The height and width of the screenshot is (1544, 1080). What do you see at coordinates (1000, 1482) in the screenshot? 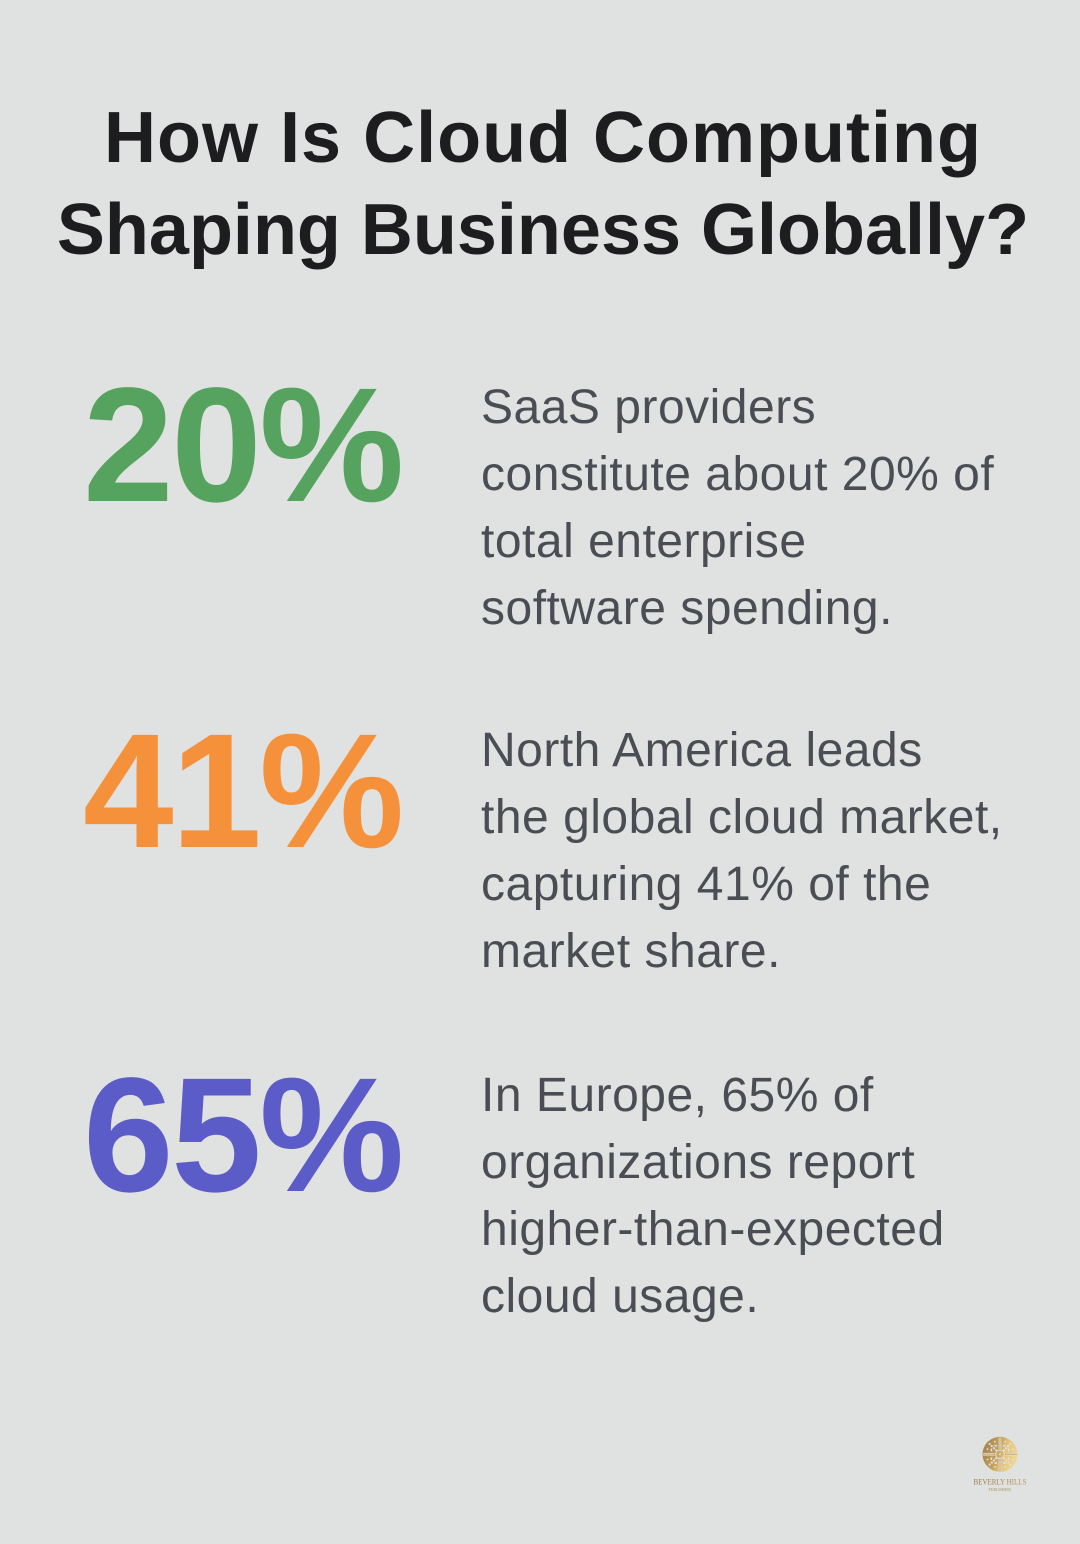
I see `svg-text: BEVERLY HILLS` at bounding box center [1000, 1482].